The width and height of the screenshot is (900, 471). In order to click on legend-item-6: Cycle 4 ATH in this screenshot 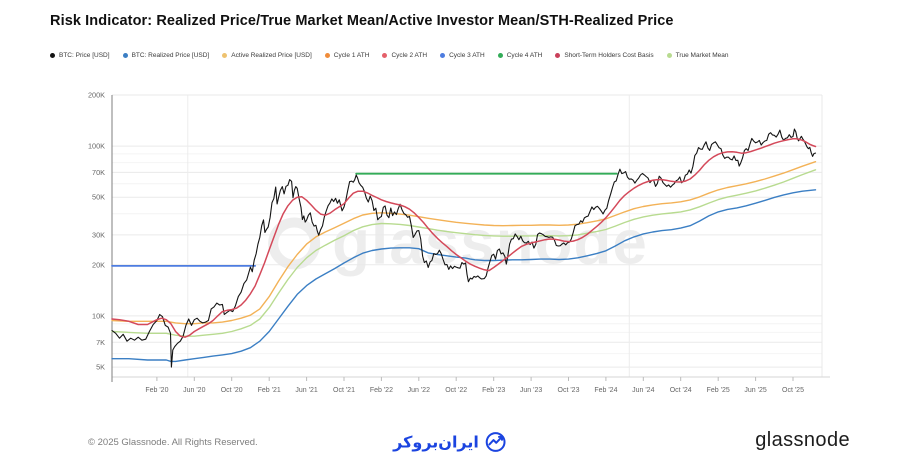, I will do `click(520, 55)`.